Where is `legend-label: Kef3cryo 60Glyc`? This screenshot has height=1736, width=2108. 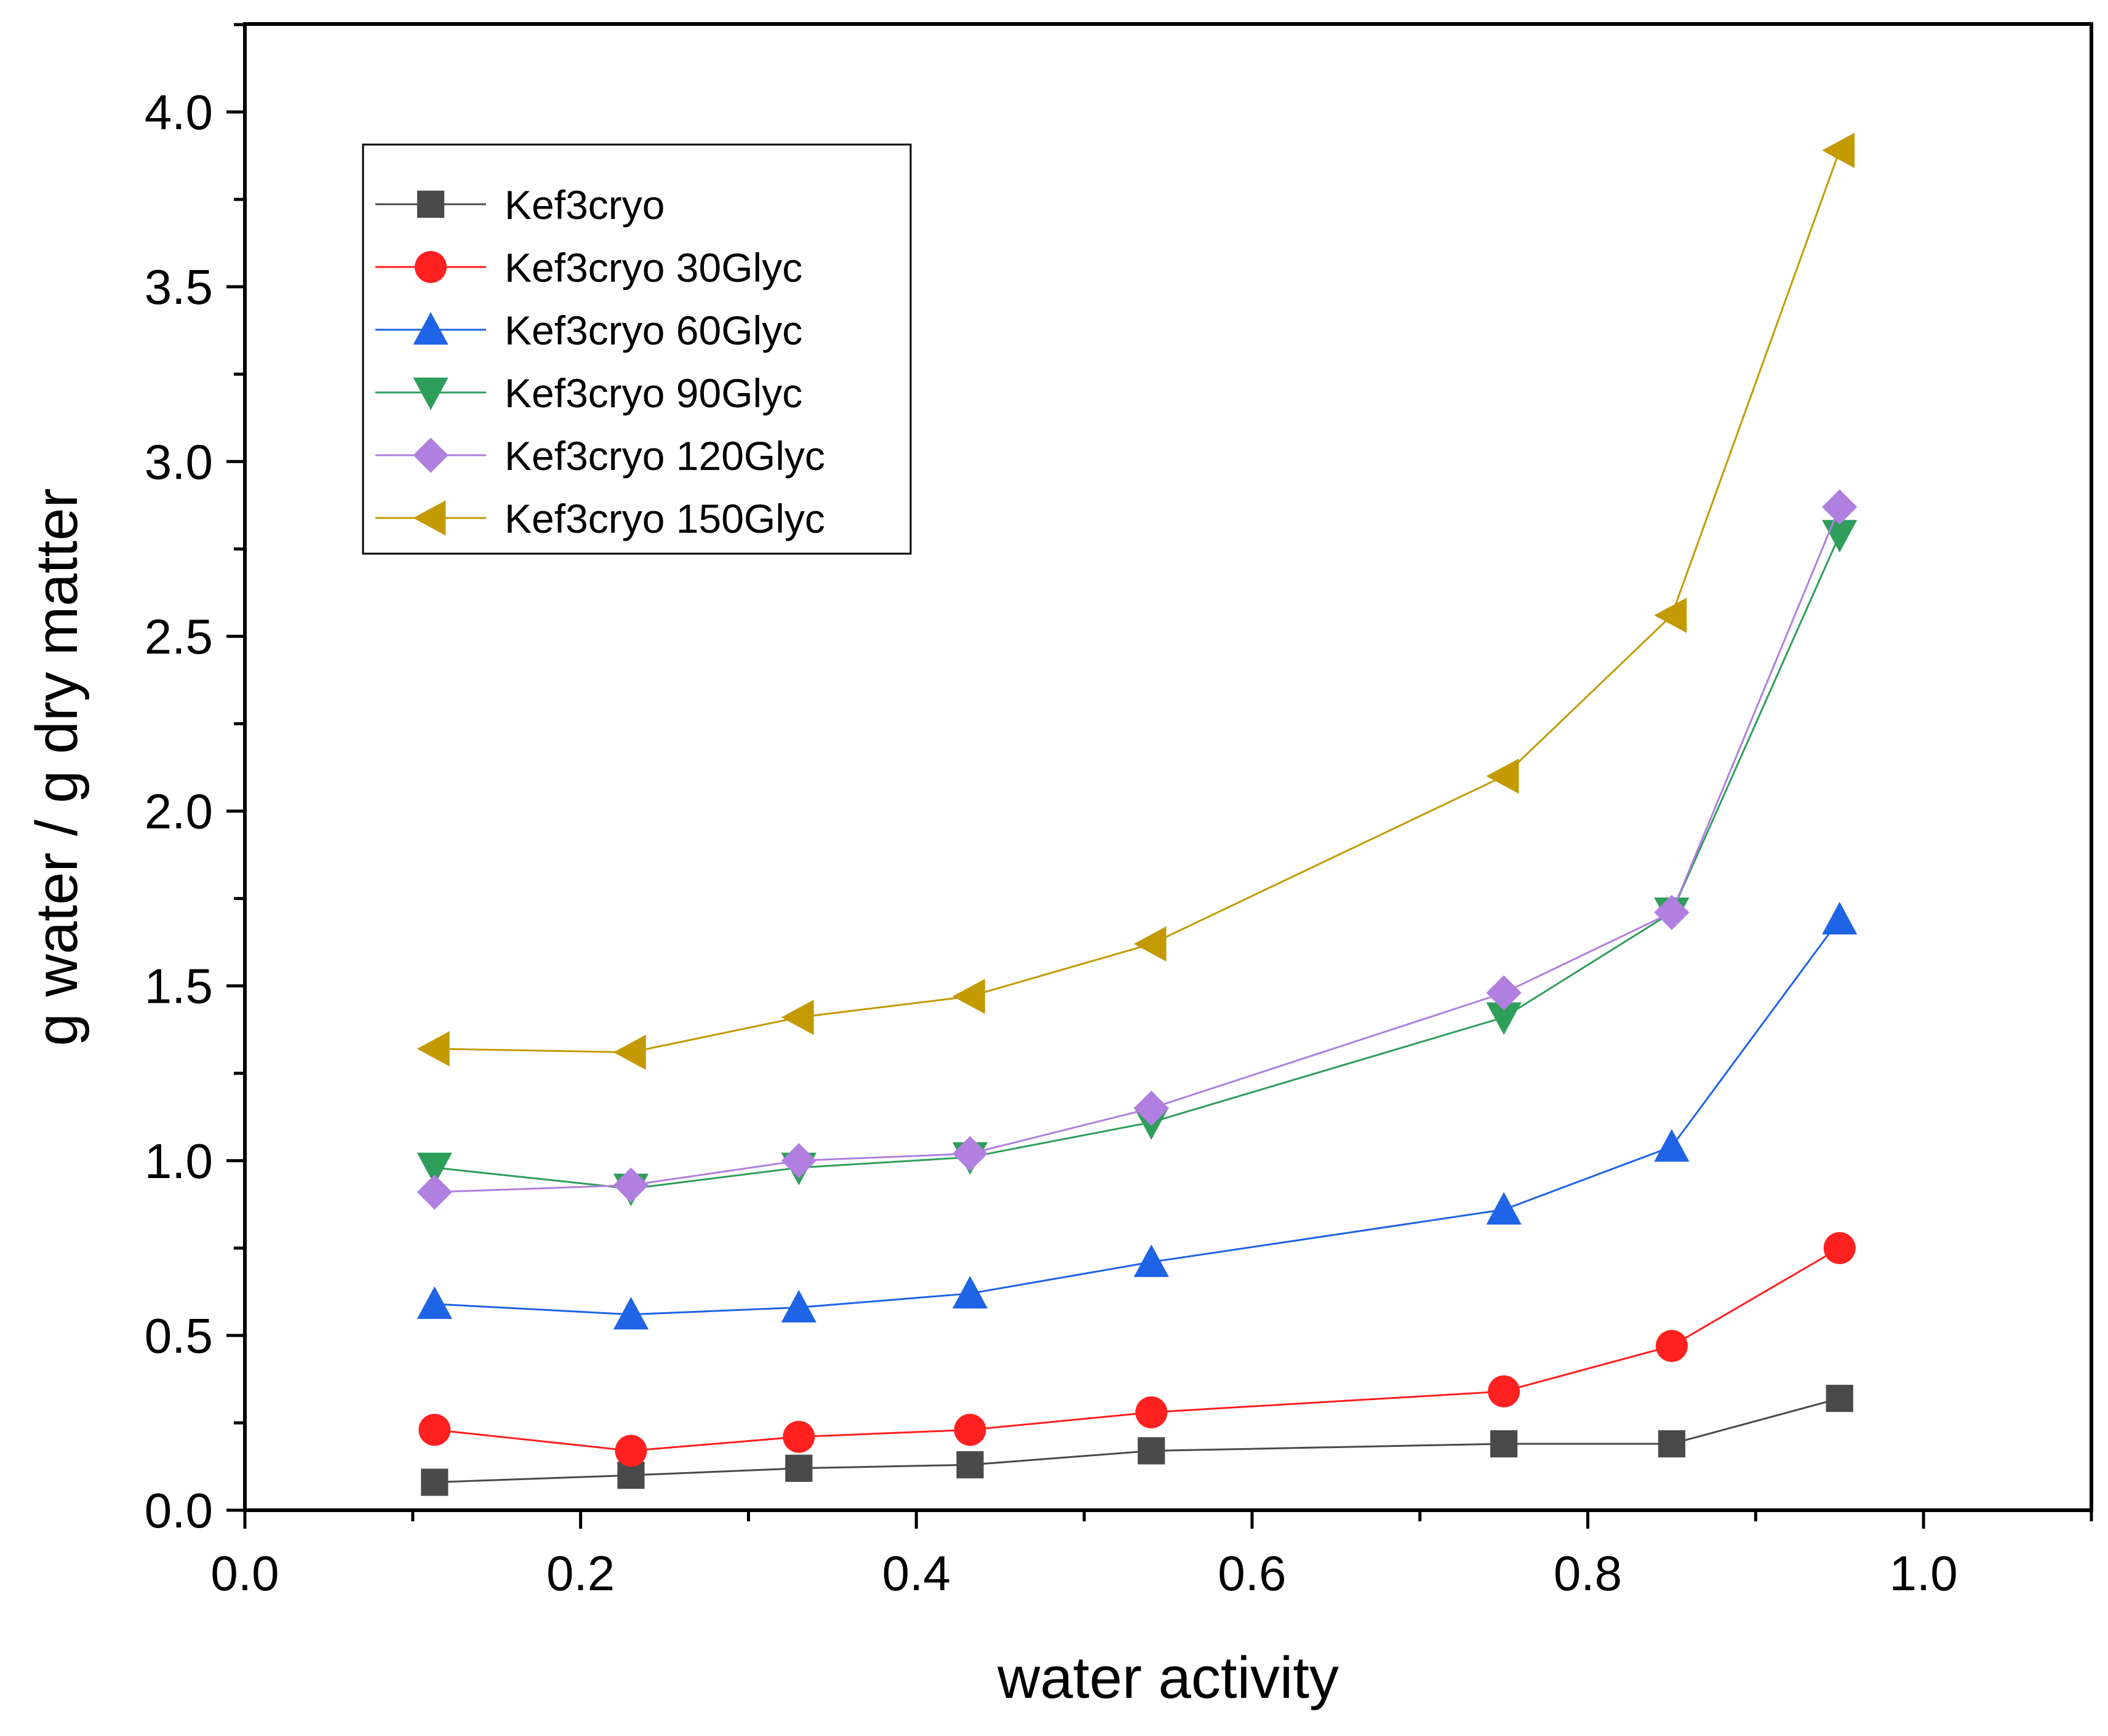
legend-label: Kef3cryo 60Glyc is located at coordinates (653, 331).